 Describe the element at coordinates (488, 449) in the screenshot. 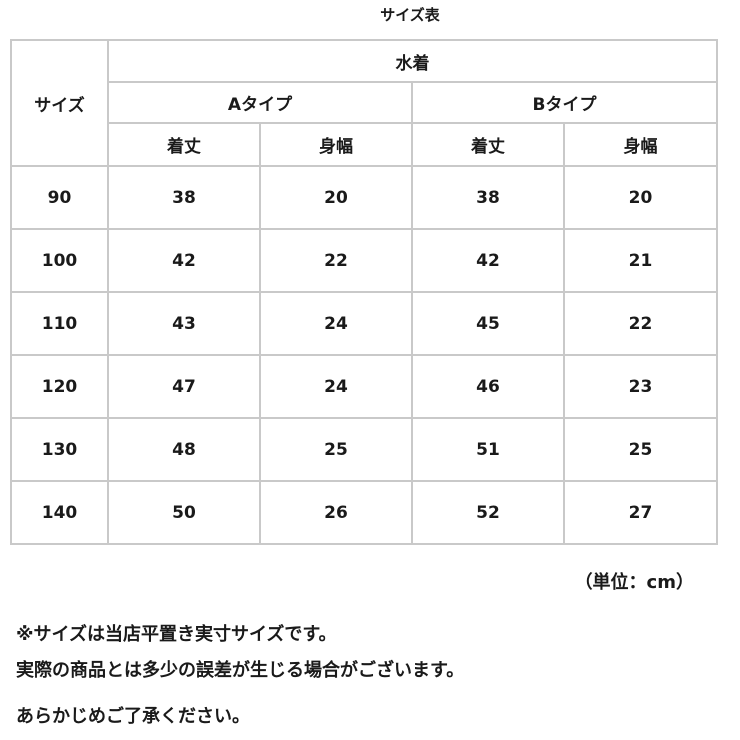

I see `value-cell: 51` at that location.